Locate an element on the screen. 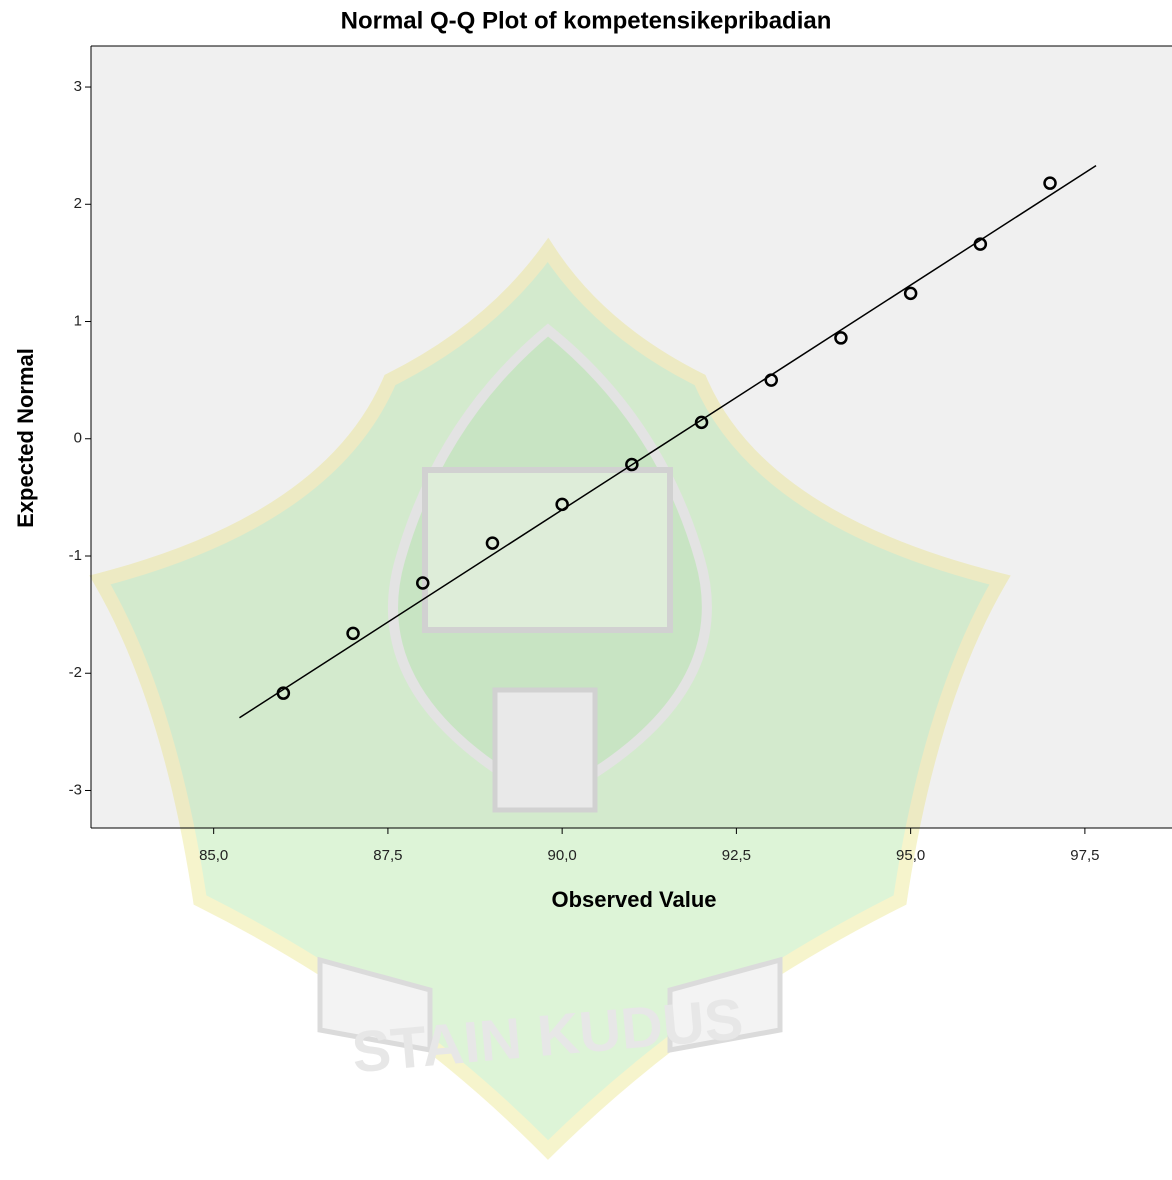 This screenshot has height=1180, width=1172. y-tick-label: -2 is located at coordinates (75, 672).